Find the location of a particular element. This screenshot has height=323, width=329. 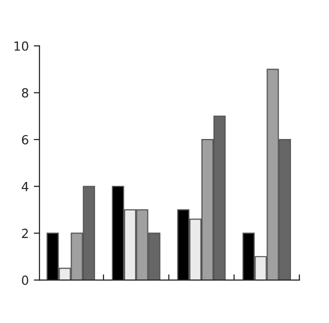

y-tick-label: 8 is located at coordinates (25, 93).